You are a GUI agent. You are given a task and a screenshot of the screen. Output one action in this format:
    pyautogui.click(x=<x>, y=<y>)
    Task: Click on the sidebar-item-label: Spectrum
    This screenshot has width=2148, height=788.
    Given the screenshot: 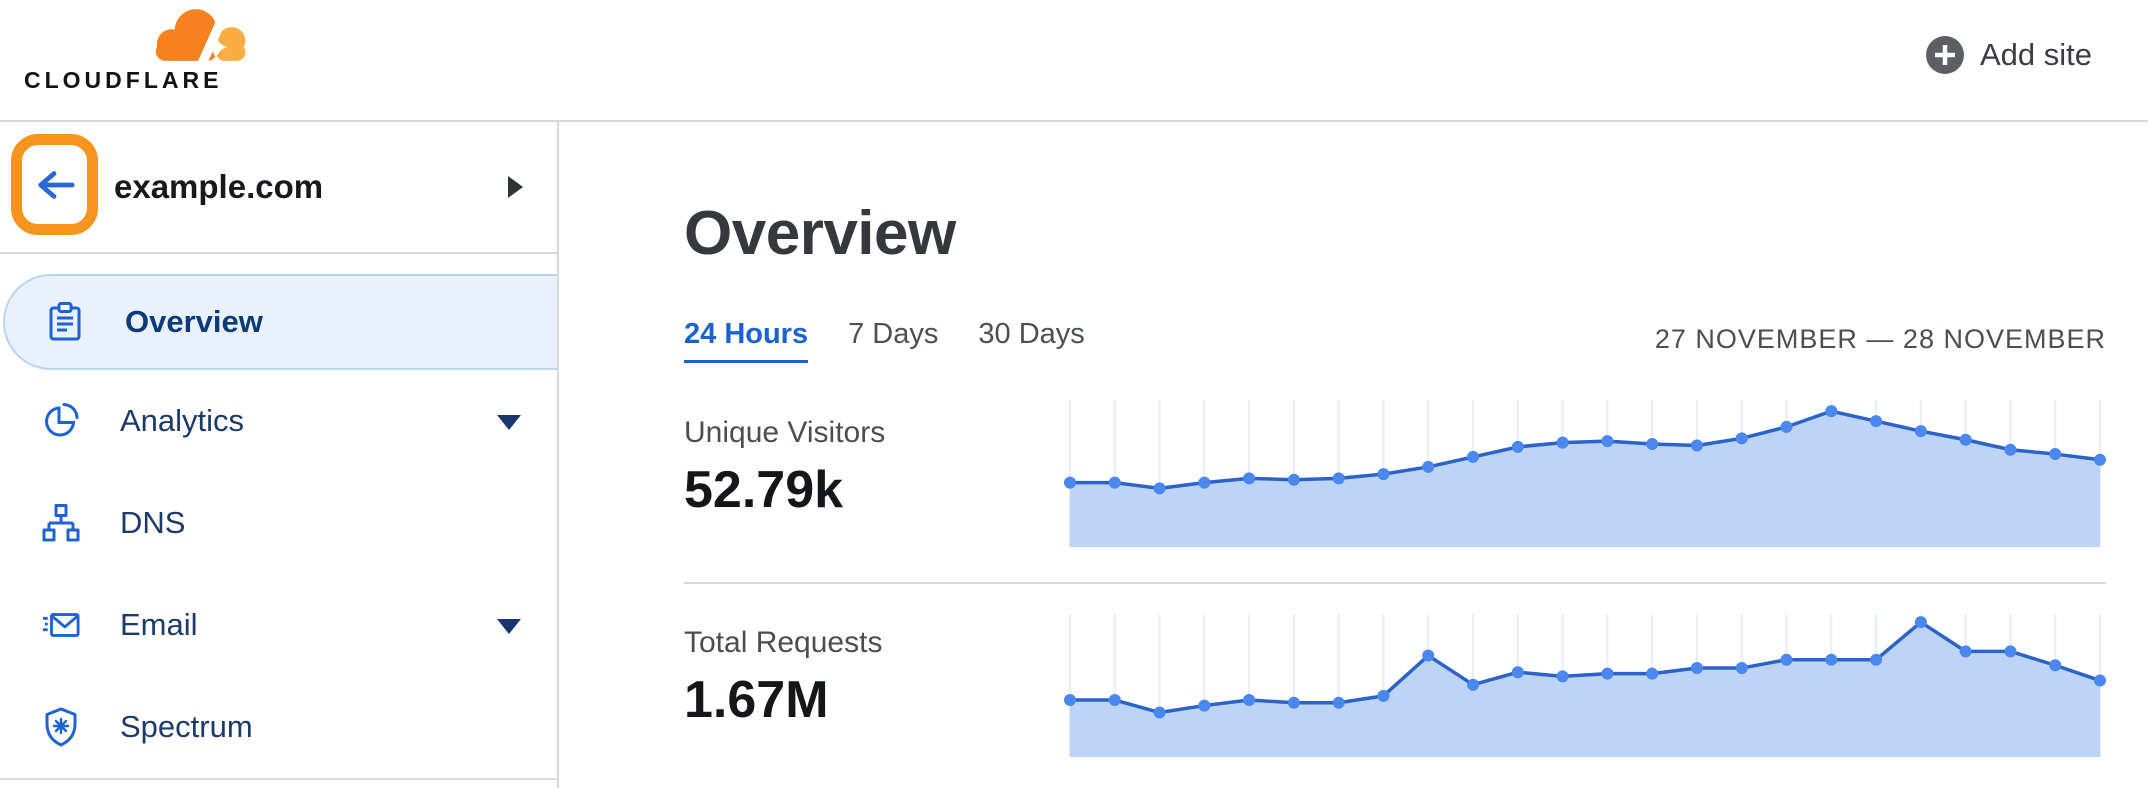 What is the action you would take?
    pyautogui.click(x=186, y=726)
    